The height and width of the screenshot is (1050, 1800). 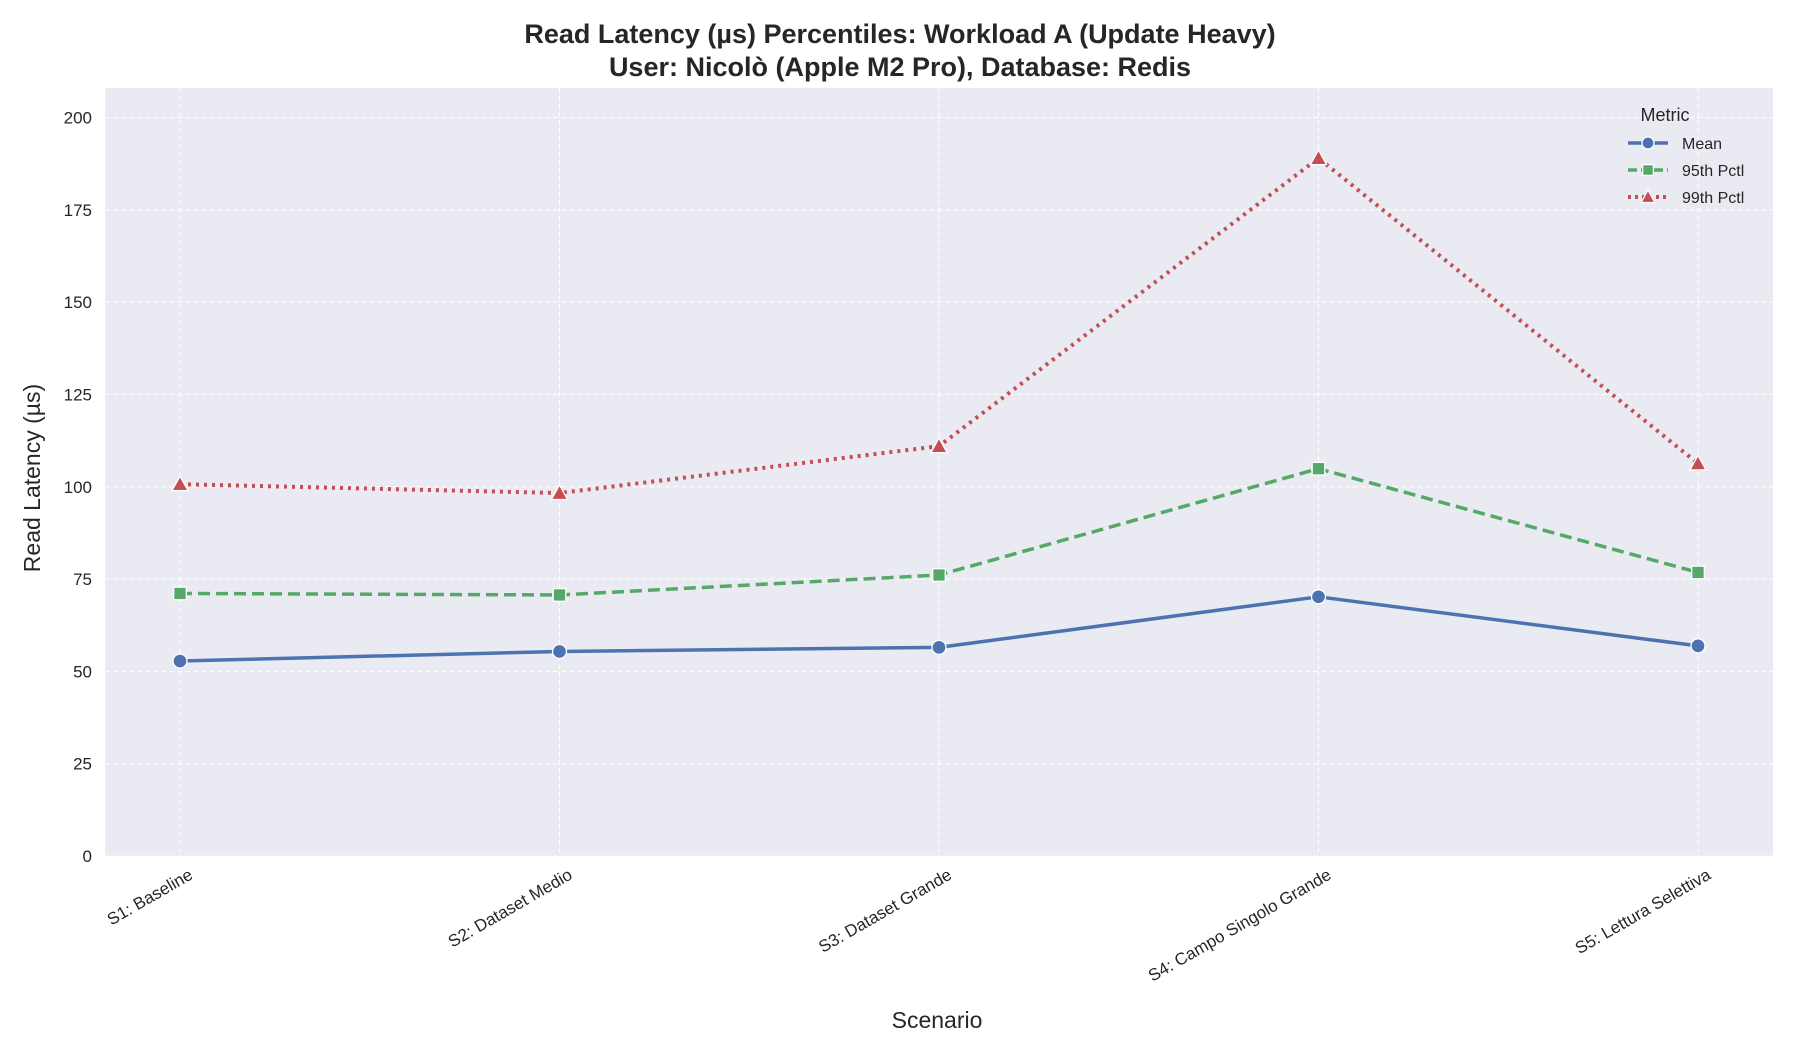 What do you see at coordinates (885, 911) in the screenshot?
I see `x-tick-label: S3: Dataset Grande` at bounding box center [885, 911].